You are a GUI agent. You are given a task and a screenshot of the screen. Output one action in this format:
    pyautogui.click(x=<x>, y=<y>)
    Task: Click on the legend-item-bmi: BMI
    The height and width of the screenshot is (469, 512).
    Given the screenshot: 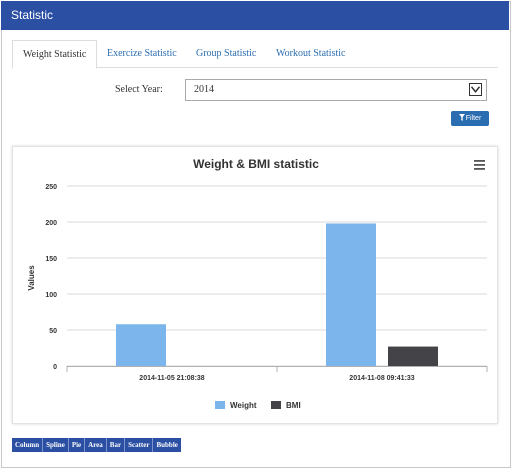 What is the action you would take?
    pyautogui.click(x=286, y=405)
    